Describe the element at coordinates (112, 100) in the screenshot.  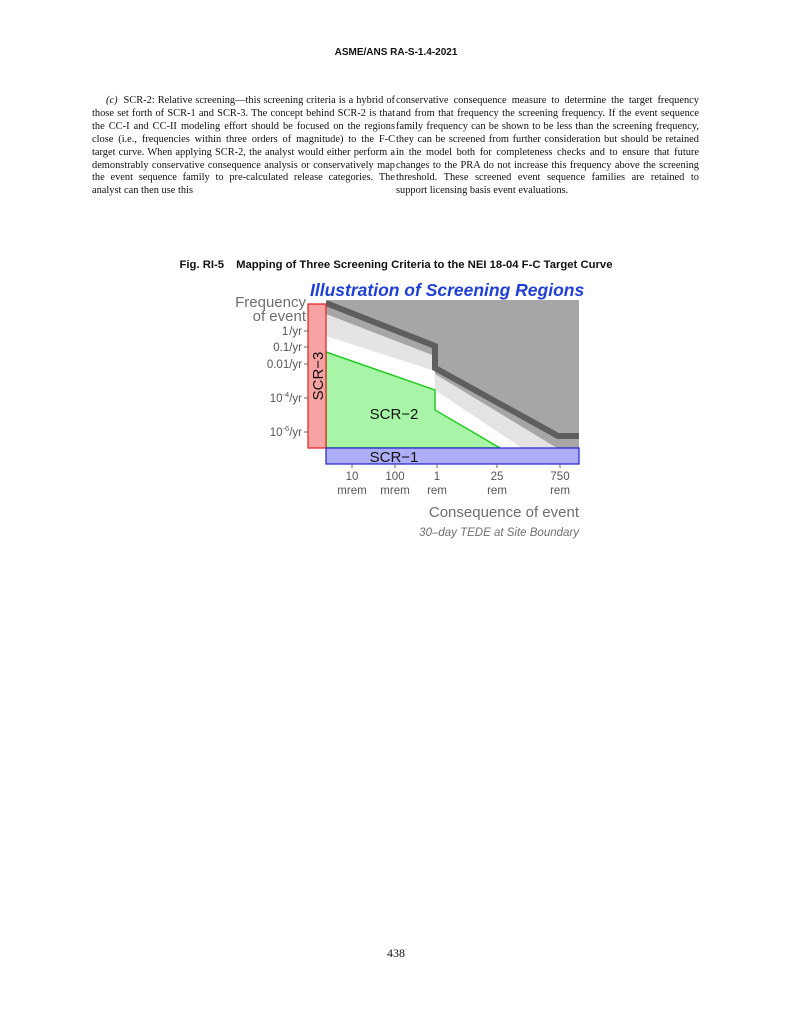
I see `item-lead: (c)` at that location.